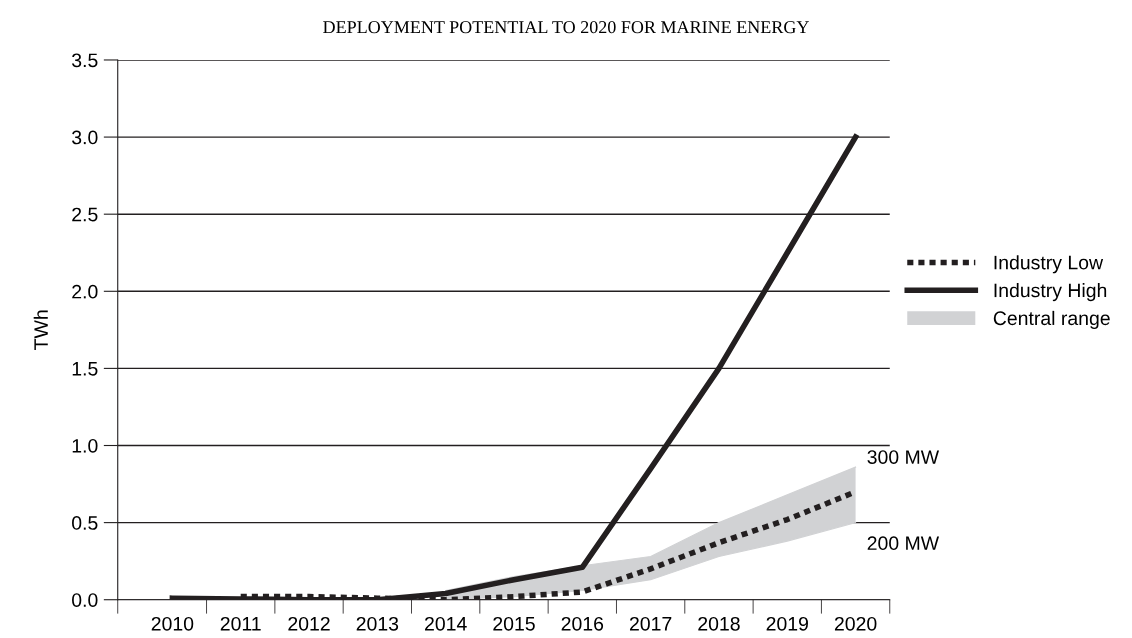  I want to click on x-tick-label: 2018, so click(719, 623).